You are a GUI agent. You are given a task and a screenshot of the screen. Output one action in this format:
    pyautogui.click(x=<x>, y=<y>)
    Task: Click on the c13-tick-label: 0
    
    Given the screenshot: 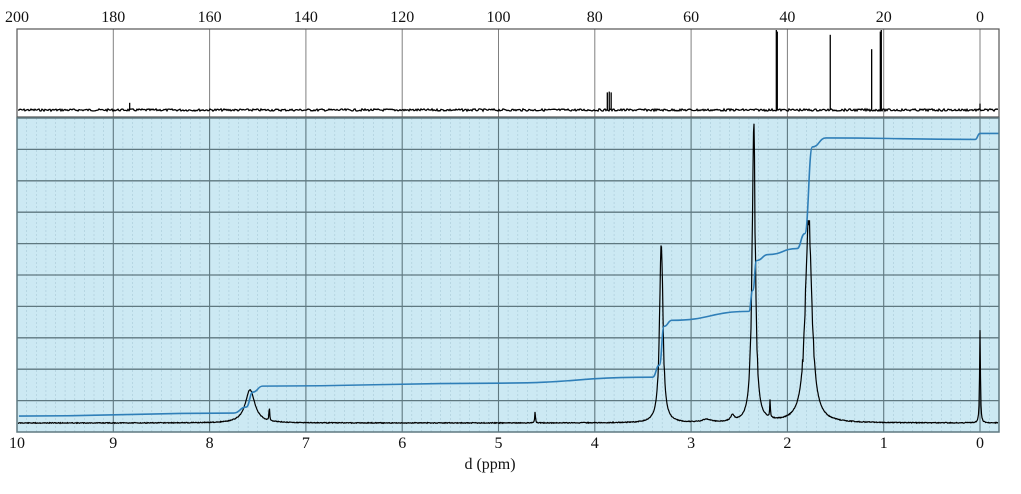 What is the action you would take?
    pyautogui.click(x=980, y=17)
    